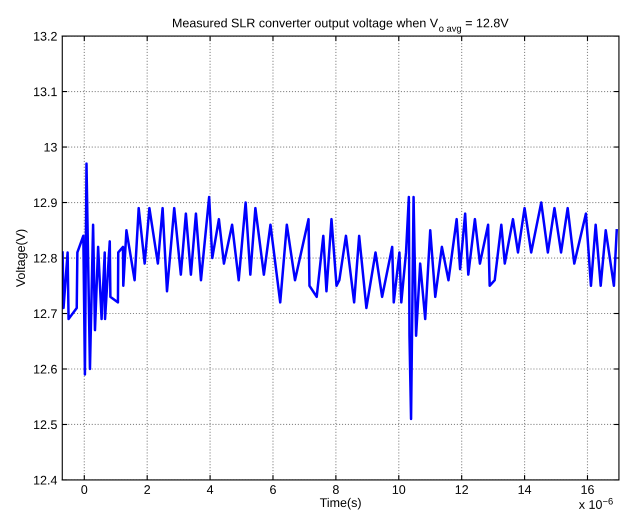 This screenshot has width=629, height=515. Describe the element at coordinates (45, 313) in the screenshot. I see `y-tick-label: 12.7` at that location.